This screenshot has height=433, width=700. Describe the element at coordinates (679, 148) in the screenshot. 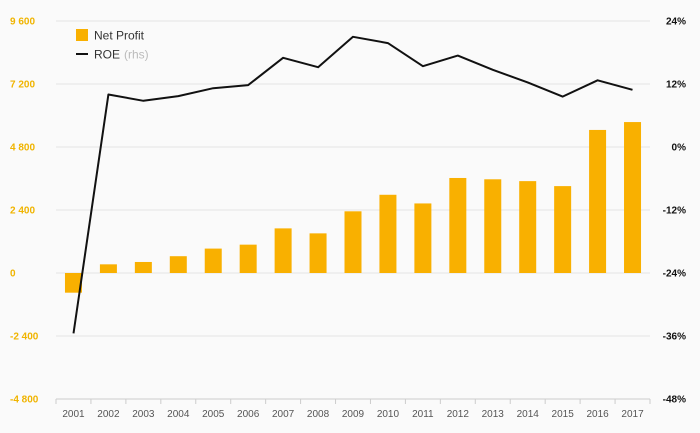

I see `right-axis-tick-label: 0%` at that location.